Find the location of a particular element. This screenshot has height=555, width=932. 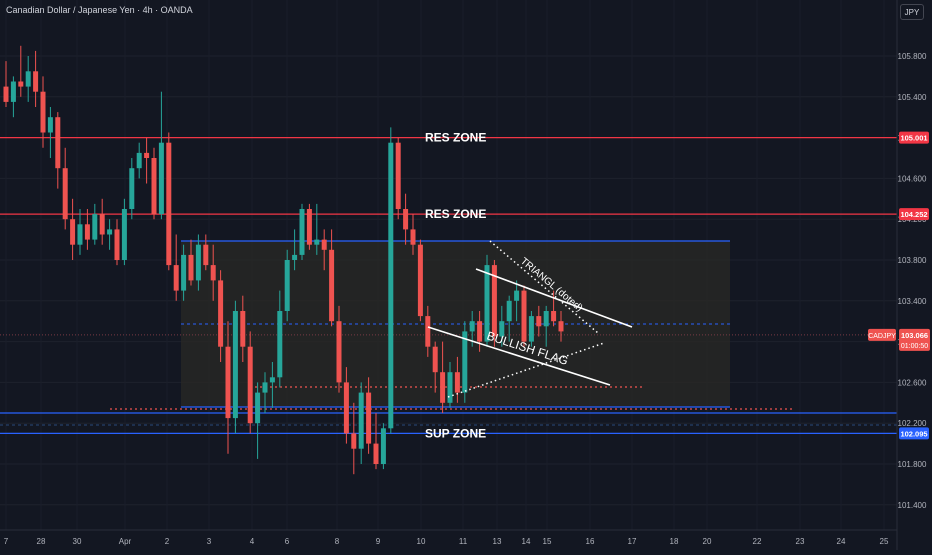

x-tick-label: 17 is located at coordinates (632, 541).